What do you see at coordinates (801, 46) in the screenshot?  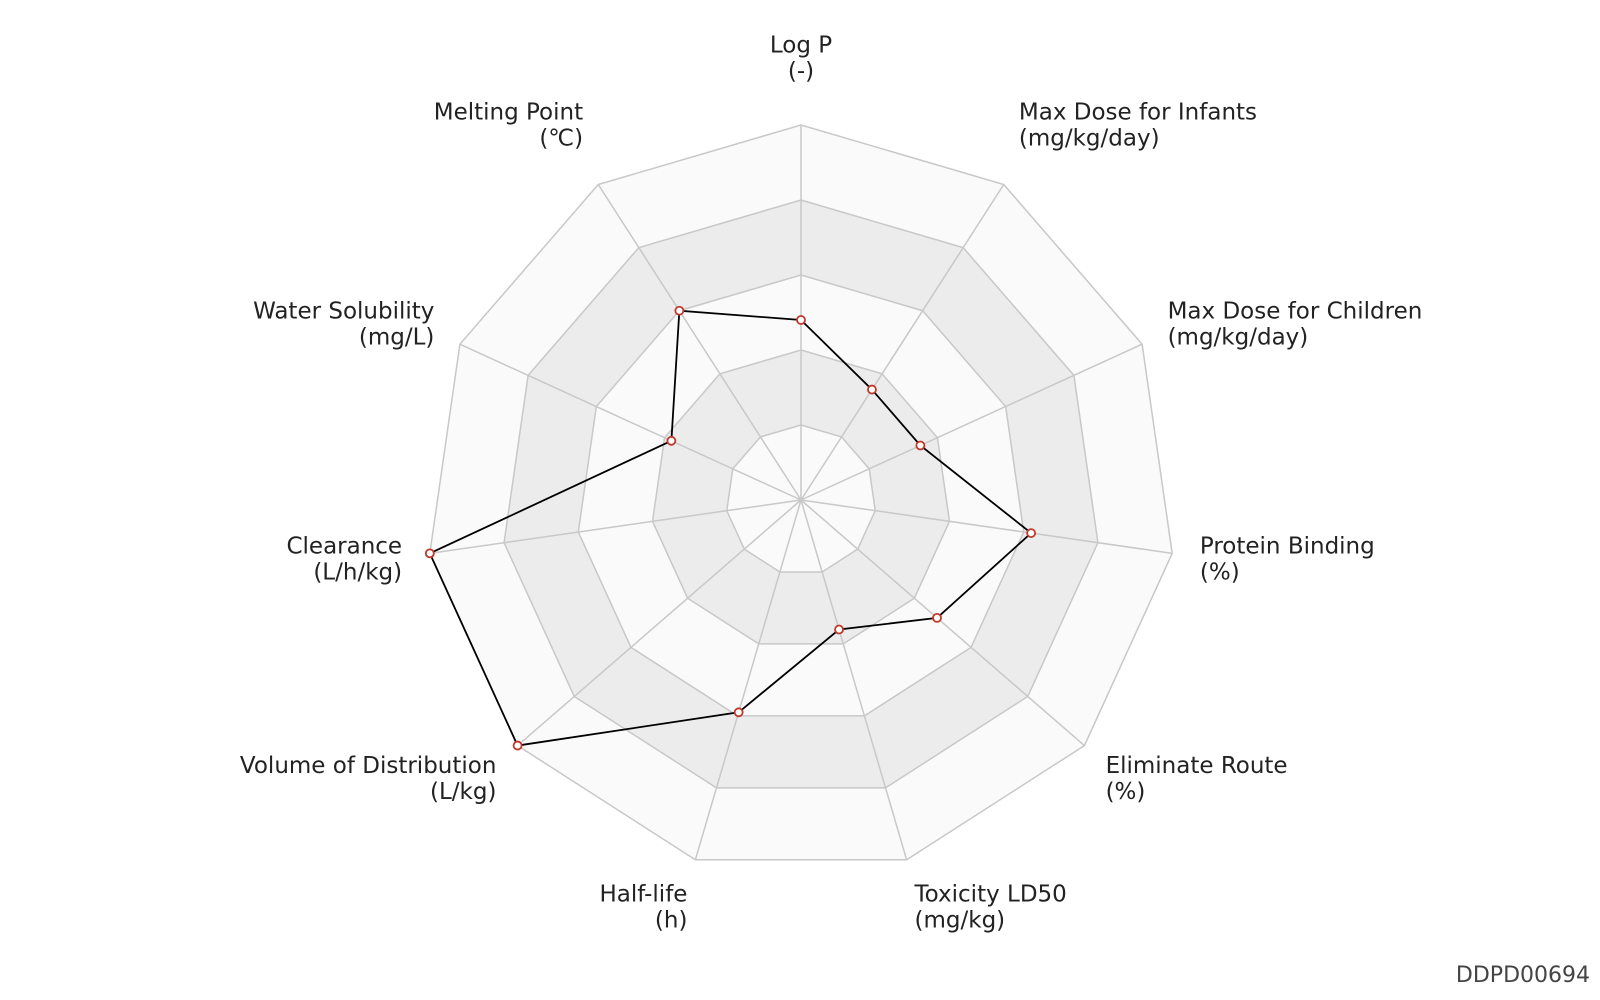 I see `axis-label: Log P` at bounding box center [801, 46].